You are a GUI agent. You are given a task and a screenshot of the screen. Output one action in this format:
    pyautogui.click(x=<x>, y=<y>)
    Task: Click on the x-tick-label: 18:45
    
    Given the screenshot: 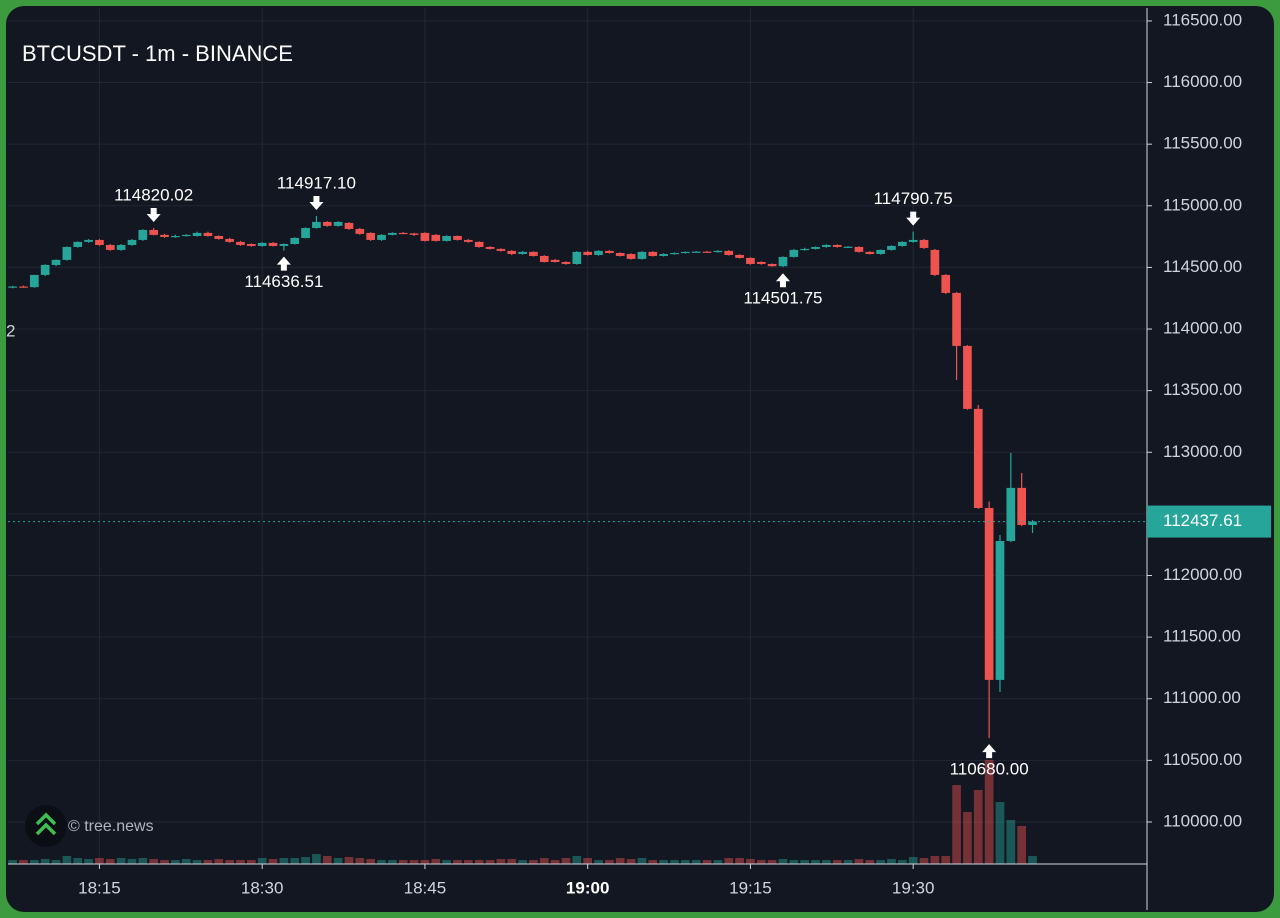 What is the action you would take?
    pyautogui.click(x=425, y=887)
    